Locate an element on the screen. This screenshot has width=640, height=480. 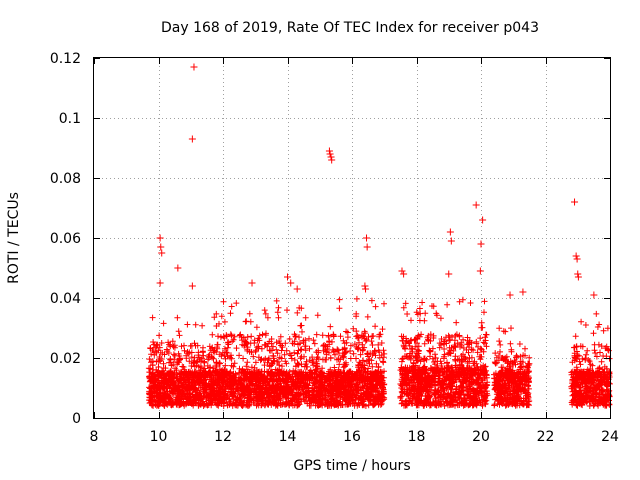
y-tick-label: 0.12 is located at coordinates (65, 59).